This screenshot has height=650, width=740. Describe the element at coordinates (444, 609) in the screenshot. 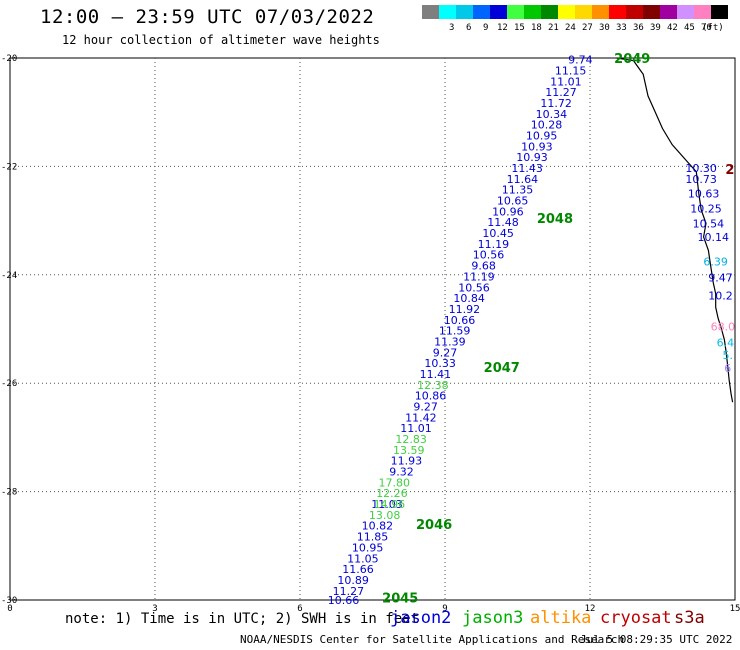

I see `x-tick-label: 9` at that location.